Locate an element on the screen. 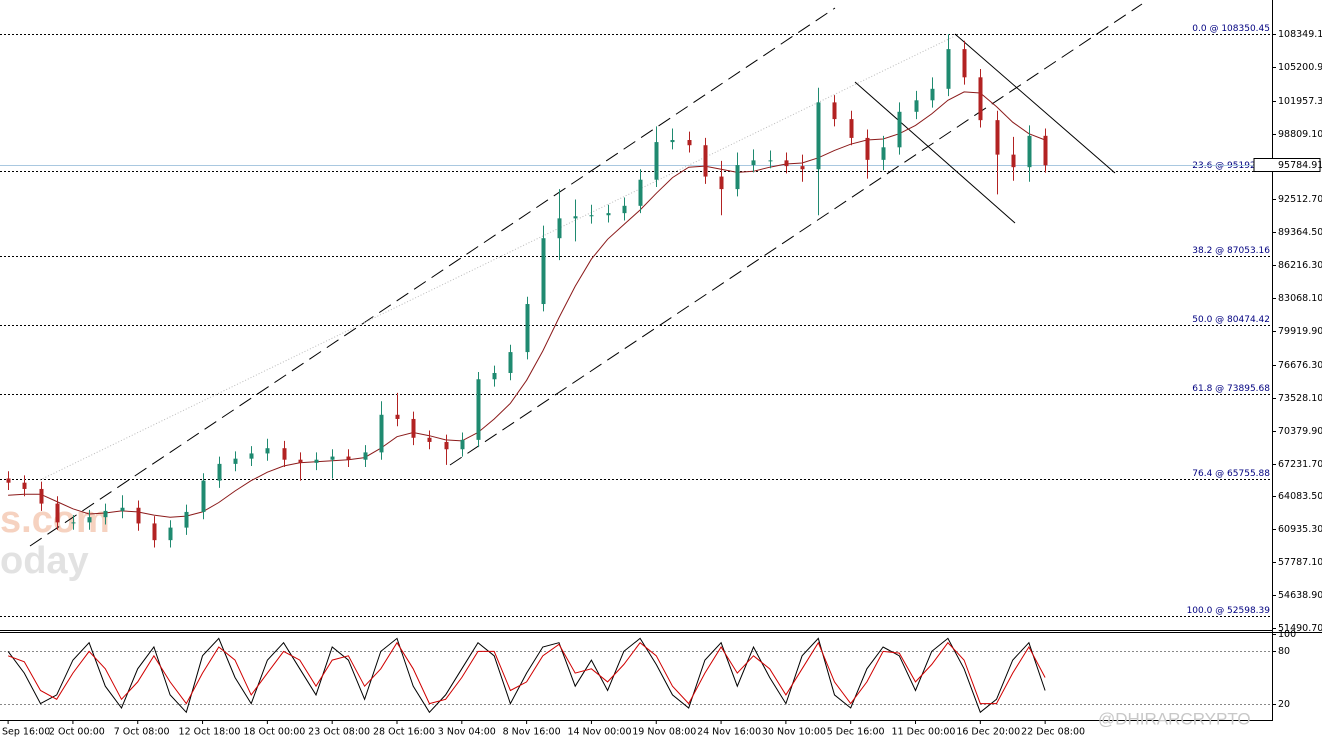 Image resolution: width=1322 pixels, height=743 pixels. y-tick-label: 100 is located at coordinates (1287, 634).